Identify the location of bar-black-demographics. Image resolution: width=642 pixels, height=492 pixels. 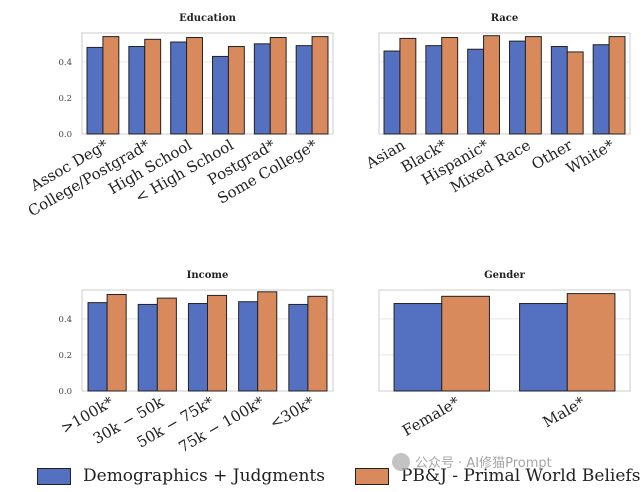
(434, 90).